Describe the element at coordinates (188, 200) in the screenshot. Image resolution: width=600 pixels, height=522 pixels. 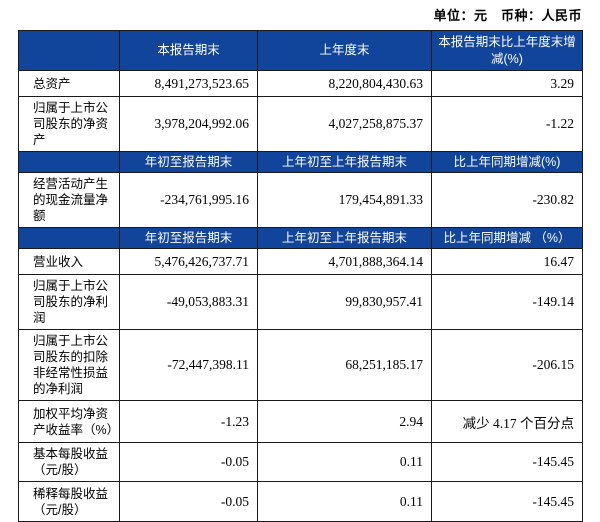
I see `current-value: -234,761,995.16` at that location.